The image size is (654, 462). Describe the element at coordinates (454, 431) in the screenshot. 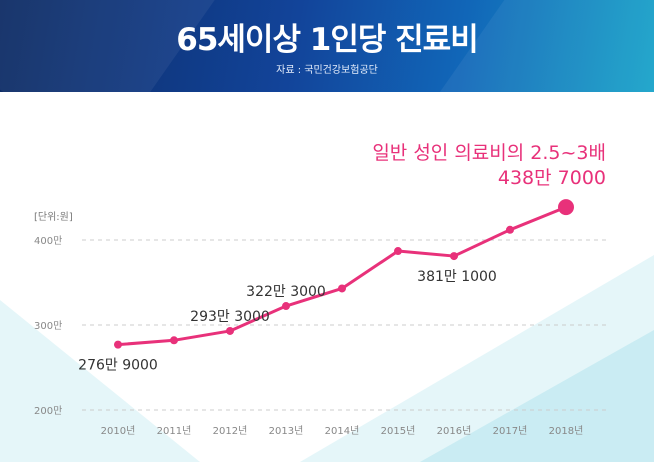

I see `x-tick-label: 2016년` at that location.